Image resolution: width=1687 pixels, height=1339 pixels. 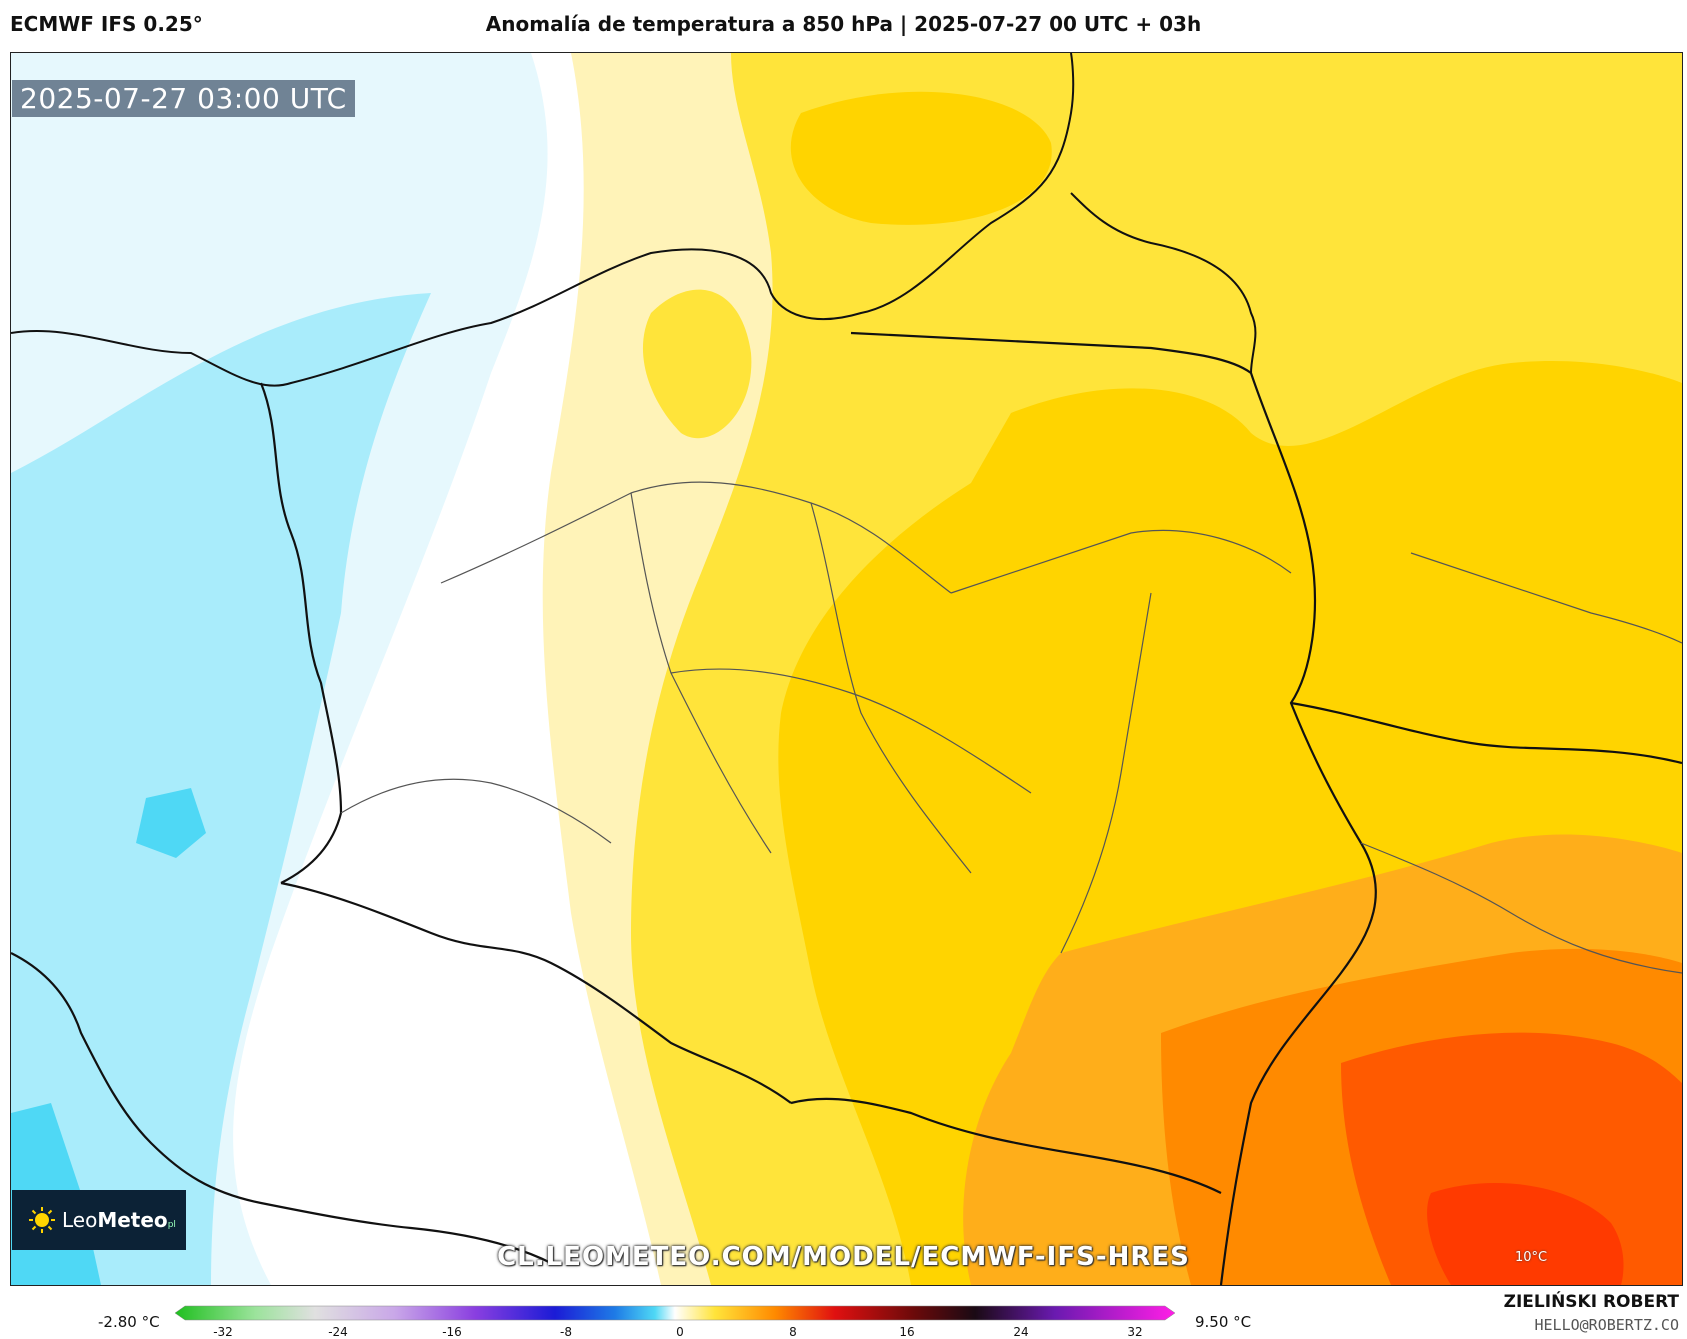 I want to click on colorbar-tick: -16, so click(x=452, y=1332).